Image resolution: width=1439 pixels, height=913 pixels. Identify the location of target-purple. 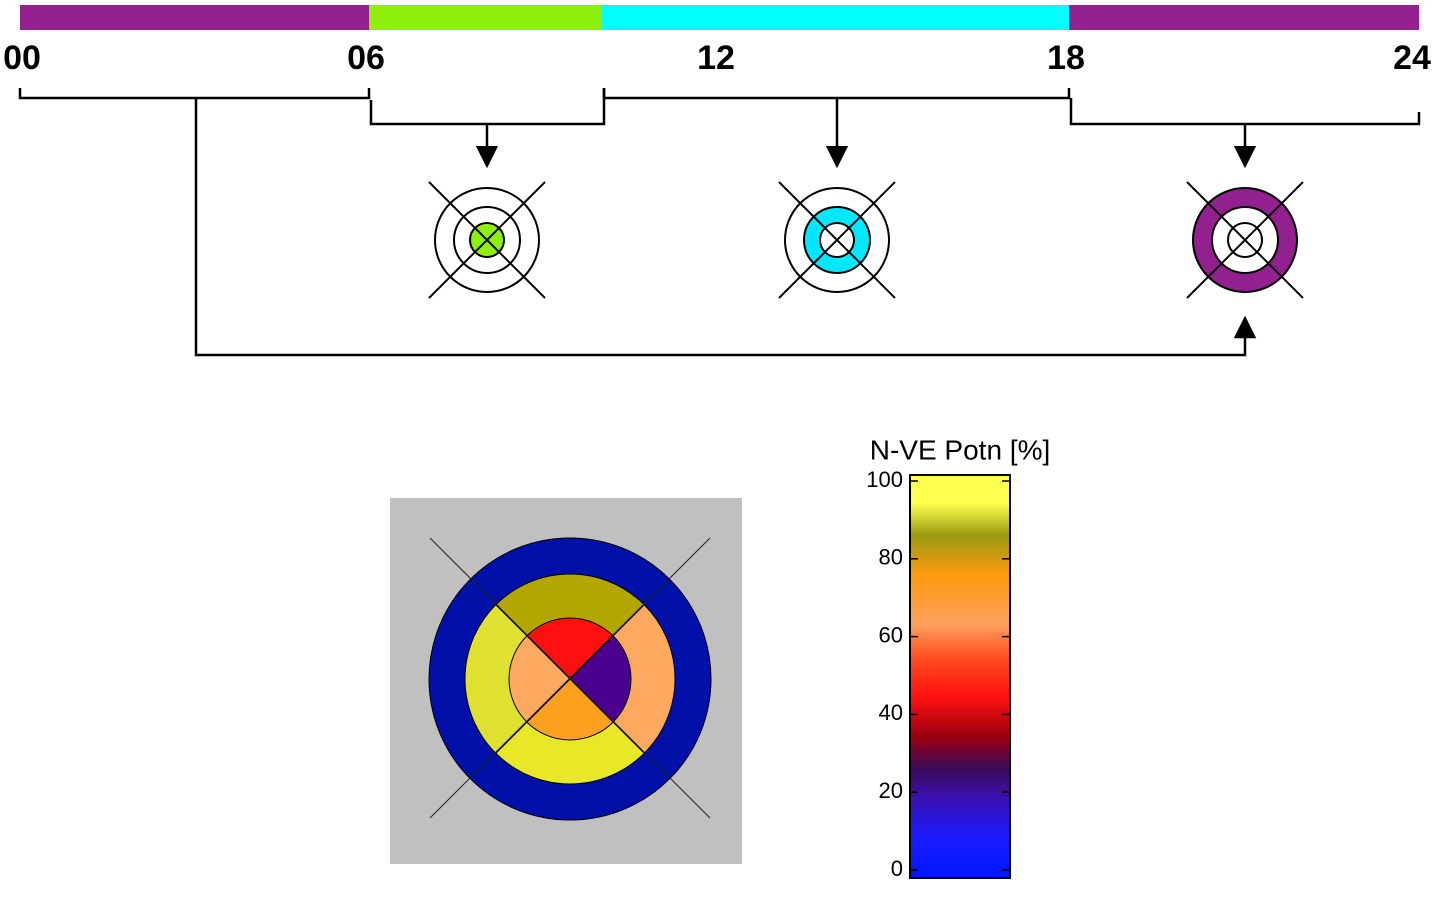
(1245, 240).